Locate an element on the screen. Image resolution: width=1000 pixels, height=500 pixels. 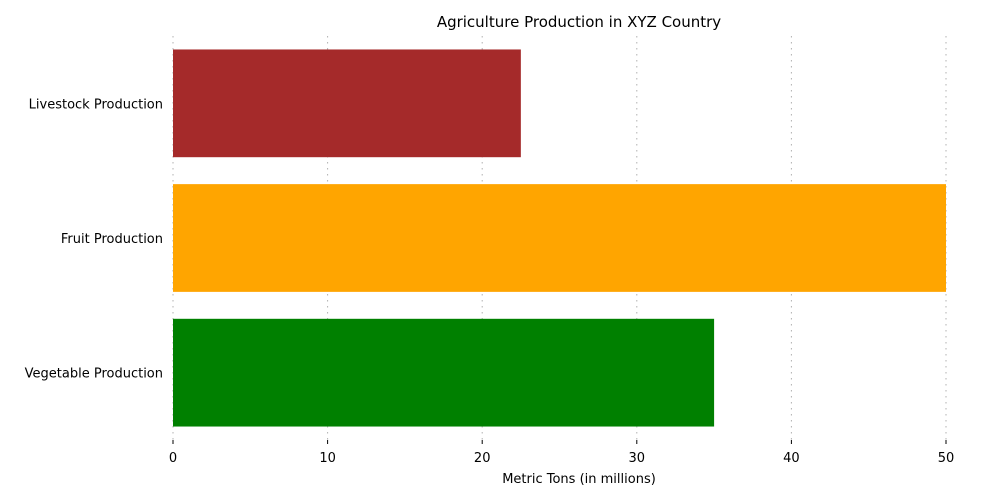
x-ticks: 0 10 20 30 40 50 is located at coordinates (561, 453).